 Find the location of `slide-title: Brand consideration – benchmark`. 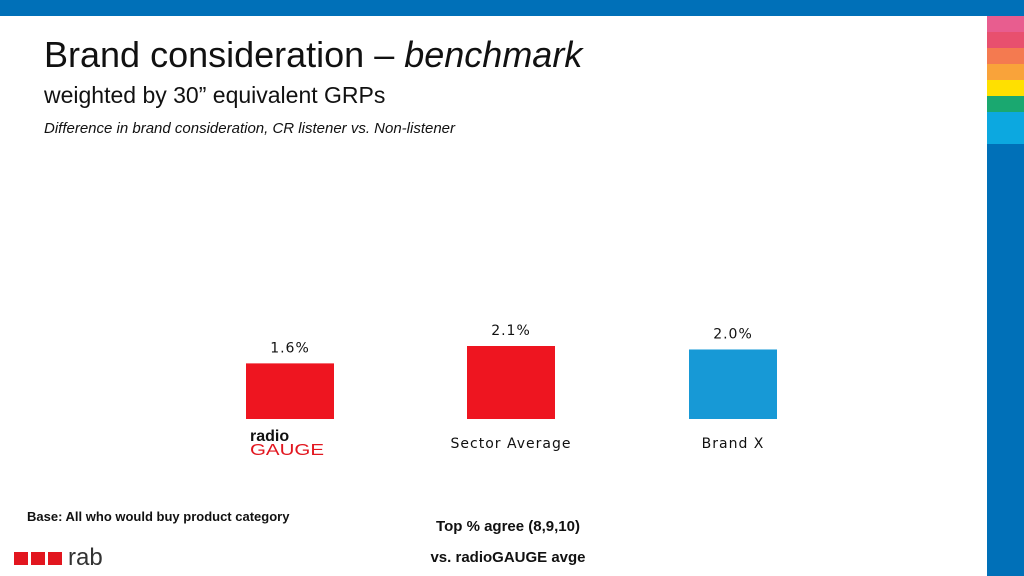

slide-title: Brand consideration – benchmark is located at coordinates (313, 55).